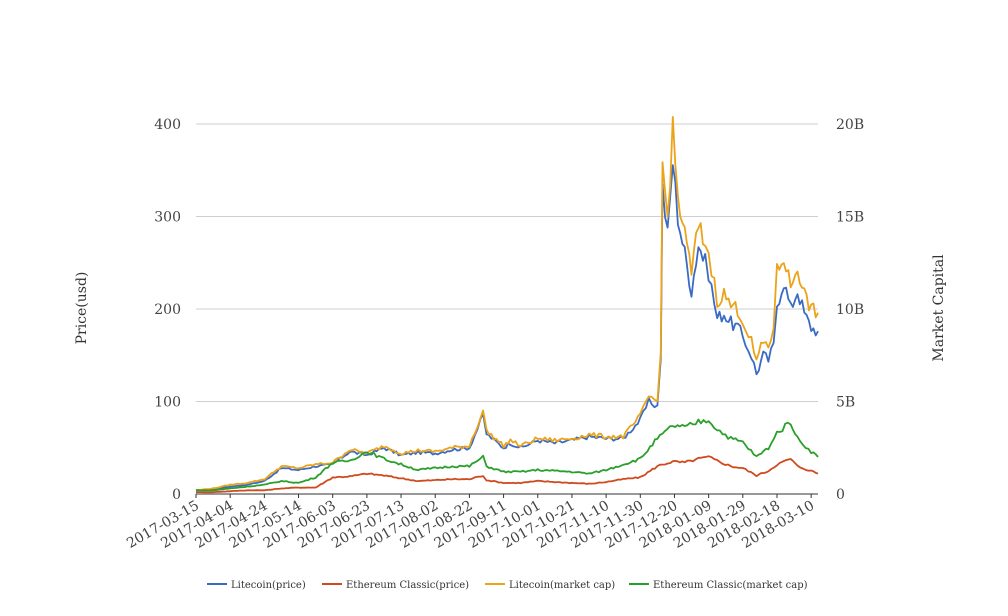 This screenshot has width=1008, height=616. Describe the element at coordinates (562, 585) in the screenshot. I see `legend-label: Litecoin(market cap)` at that location.